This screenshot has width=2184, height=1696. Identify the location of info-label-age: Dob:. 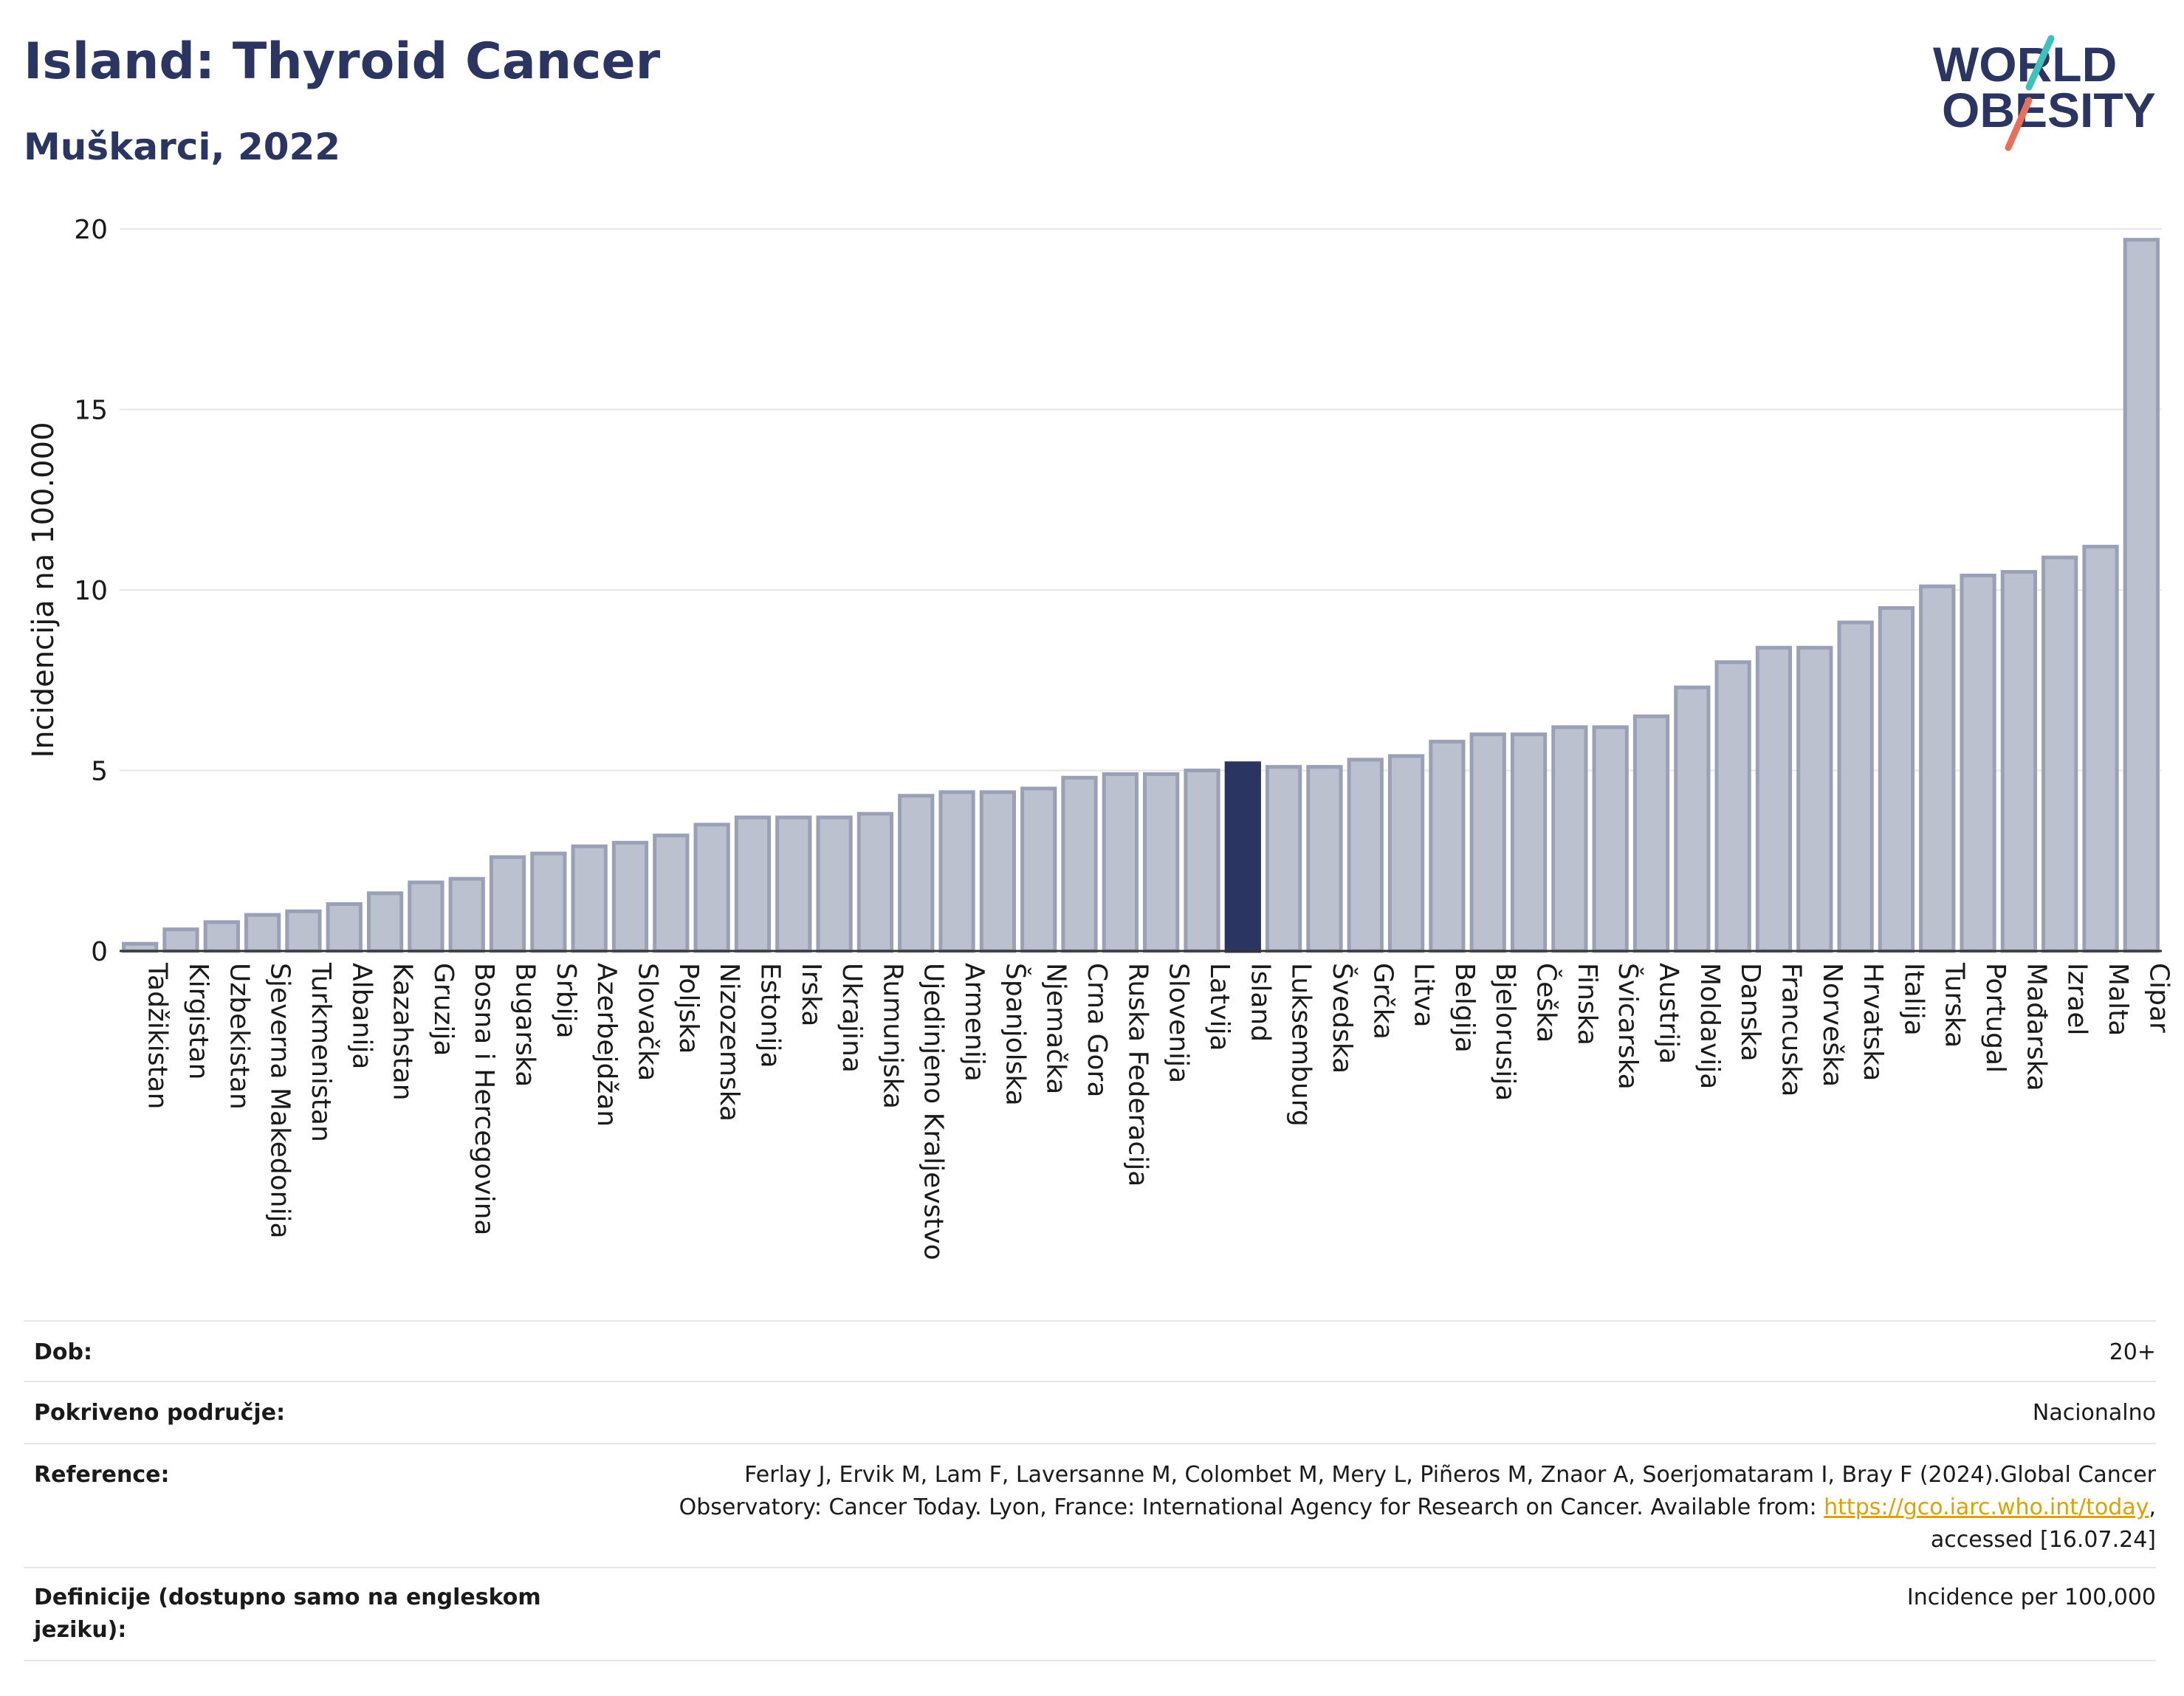
(63, 1352).